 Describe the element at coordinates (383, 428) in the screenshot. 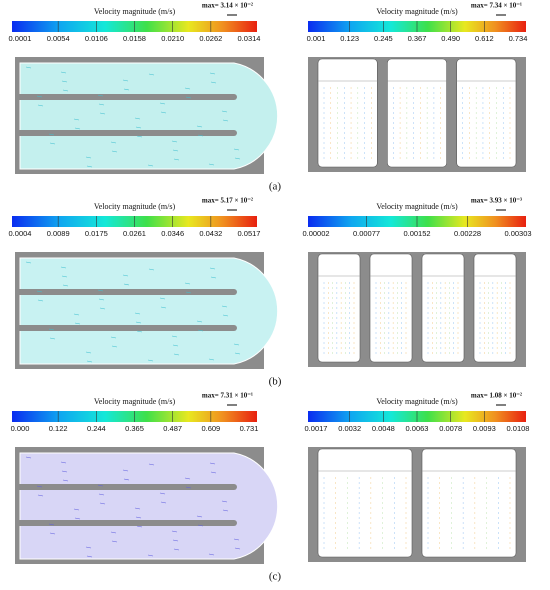

I see `colorbar-tick-label: 0.0048` at that location.